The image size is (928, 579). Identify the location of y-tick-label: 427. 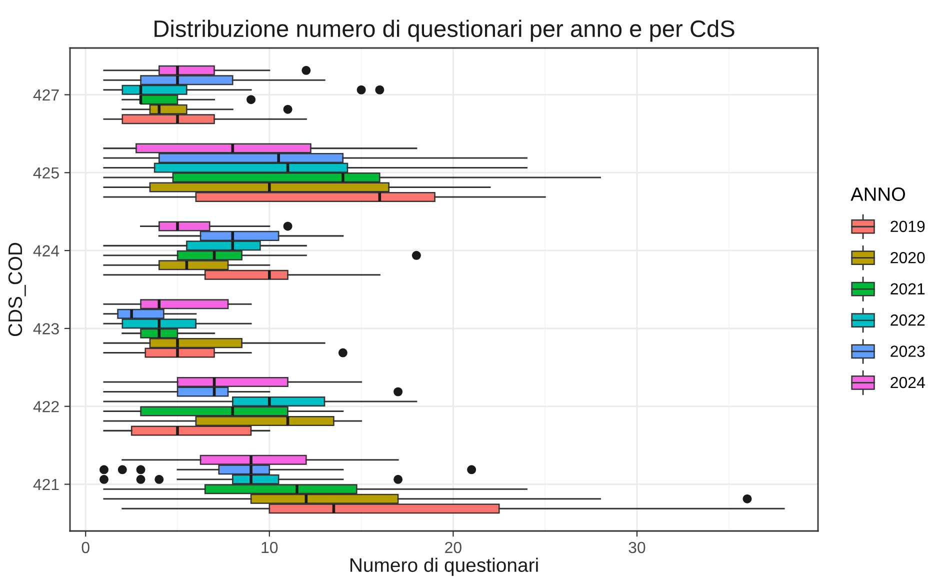
(46, 95).